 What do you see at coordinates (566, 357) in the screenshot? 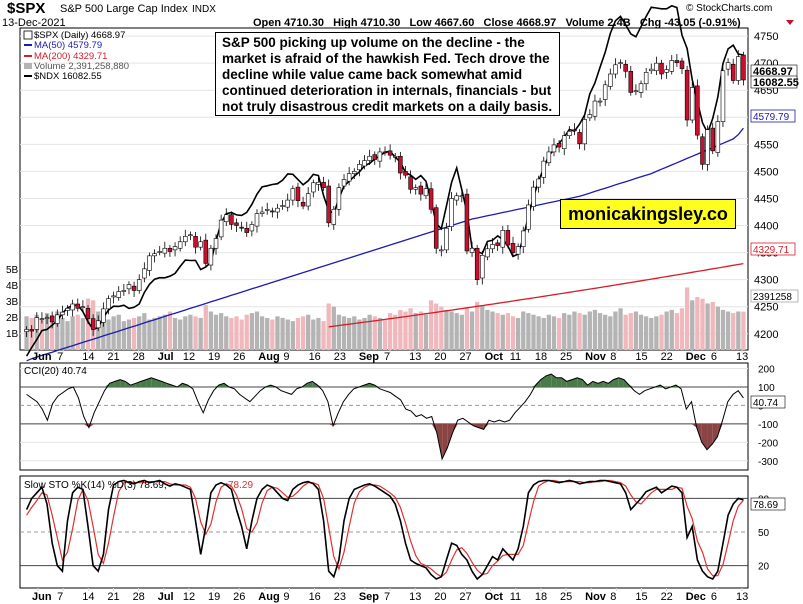
I see `x-tick-label: 25` at bounding box center [566, 357].